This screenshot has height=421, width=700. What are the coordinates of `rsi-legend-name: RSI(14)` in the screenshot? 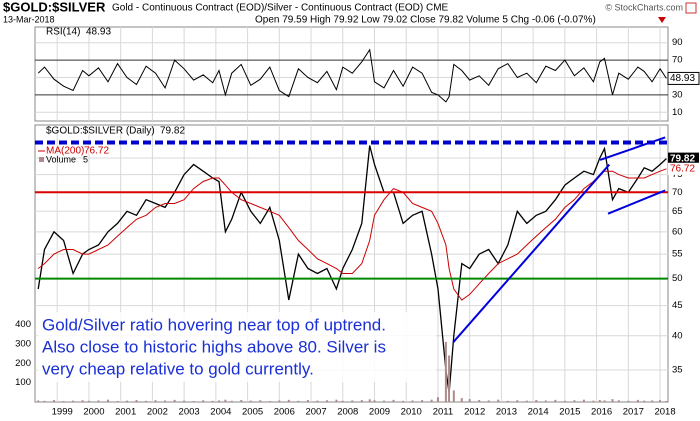 It's located at (63, 32).